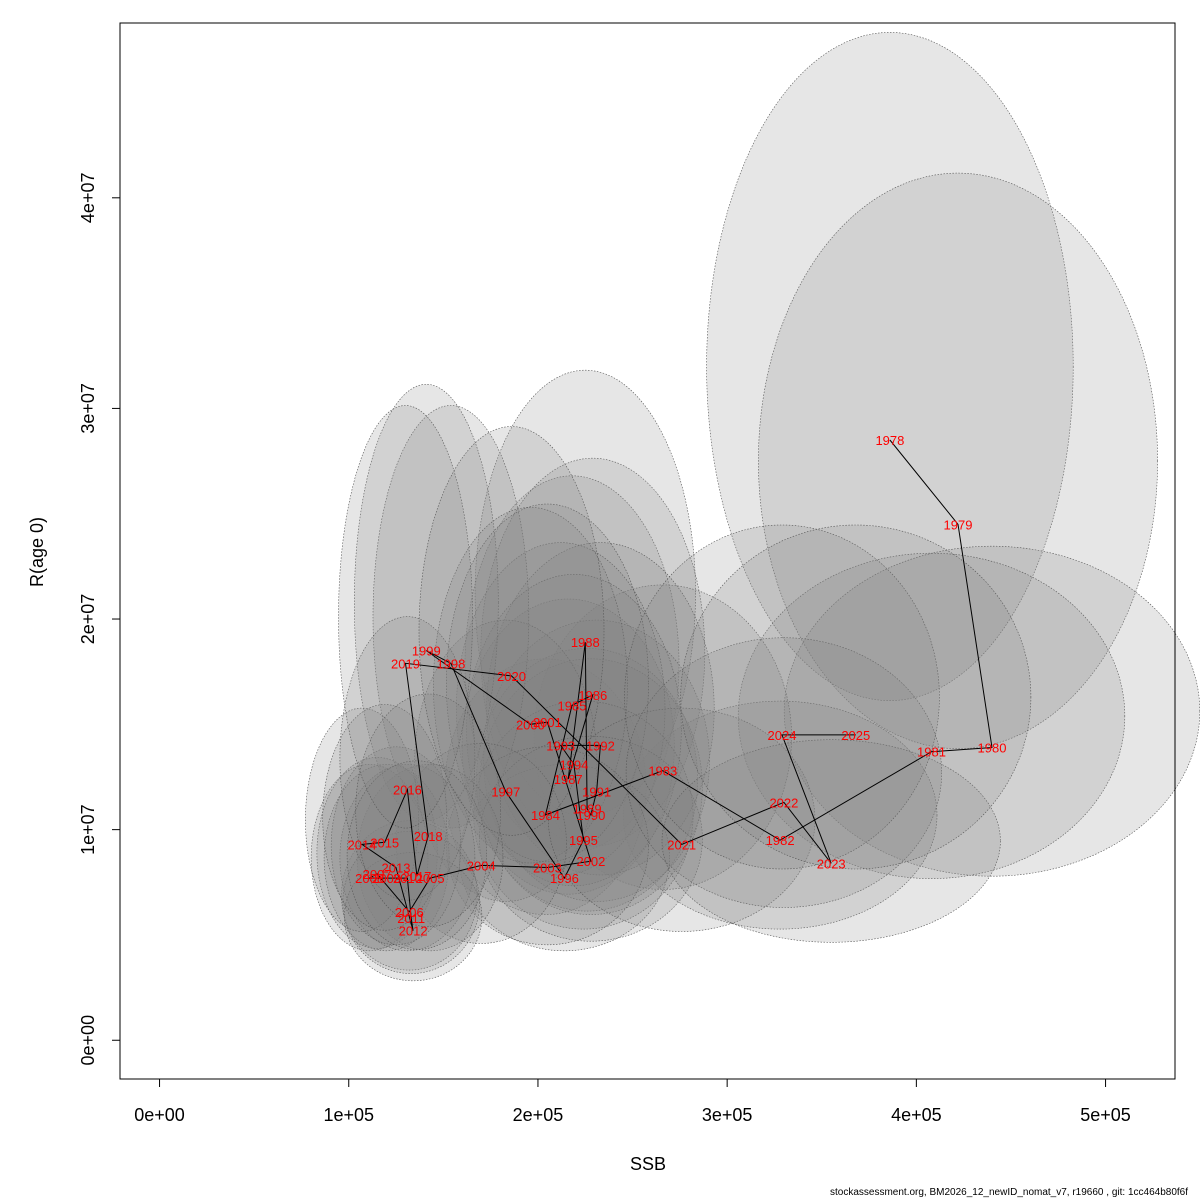 The width and height of the screenshot is (1200, 1200). What do you see at coordinates (590, 861) in the screenshot?
I see `point-label-2002: 2002` at bounding box center [590, 861].